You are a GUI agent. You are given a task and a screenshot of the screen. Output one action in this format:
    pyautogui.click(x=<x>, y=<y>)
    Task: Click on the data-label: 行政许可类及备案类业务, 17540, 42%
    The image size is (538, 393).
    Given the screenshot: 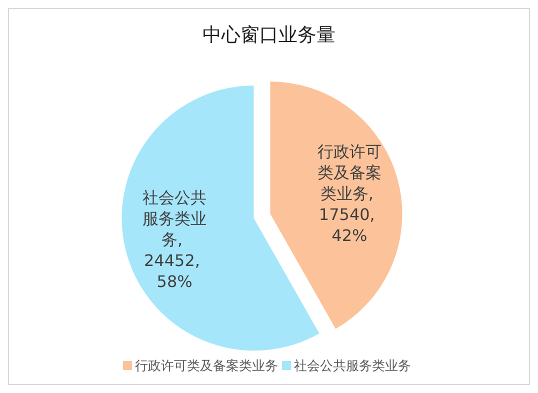 What is the action you would take?
    pyautogui.click(x=349, y=193)
    